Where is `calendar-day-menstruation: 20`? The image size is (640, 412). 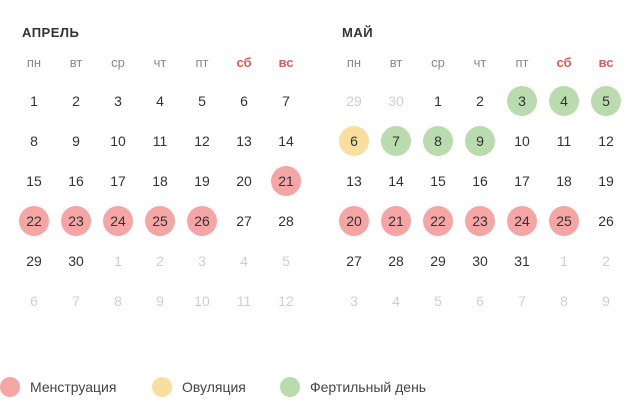
calendar-day-menstruation: 20 is located at coordinates (354, 221).